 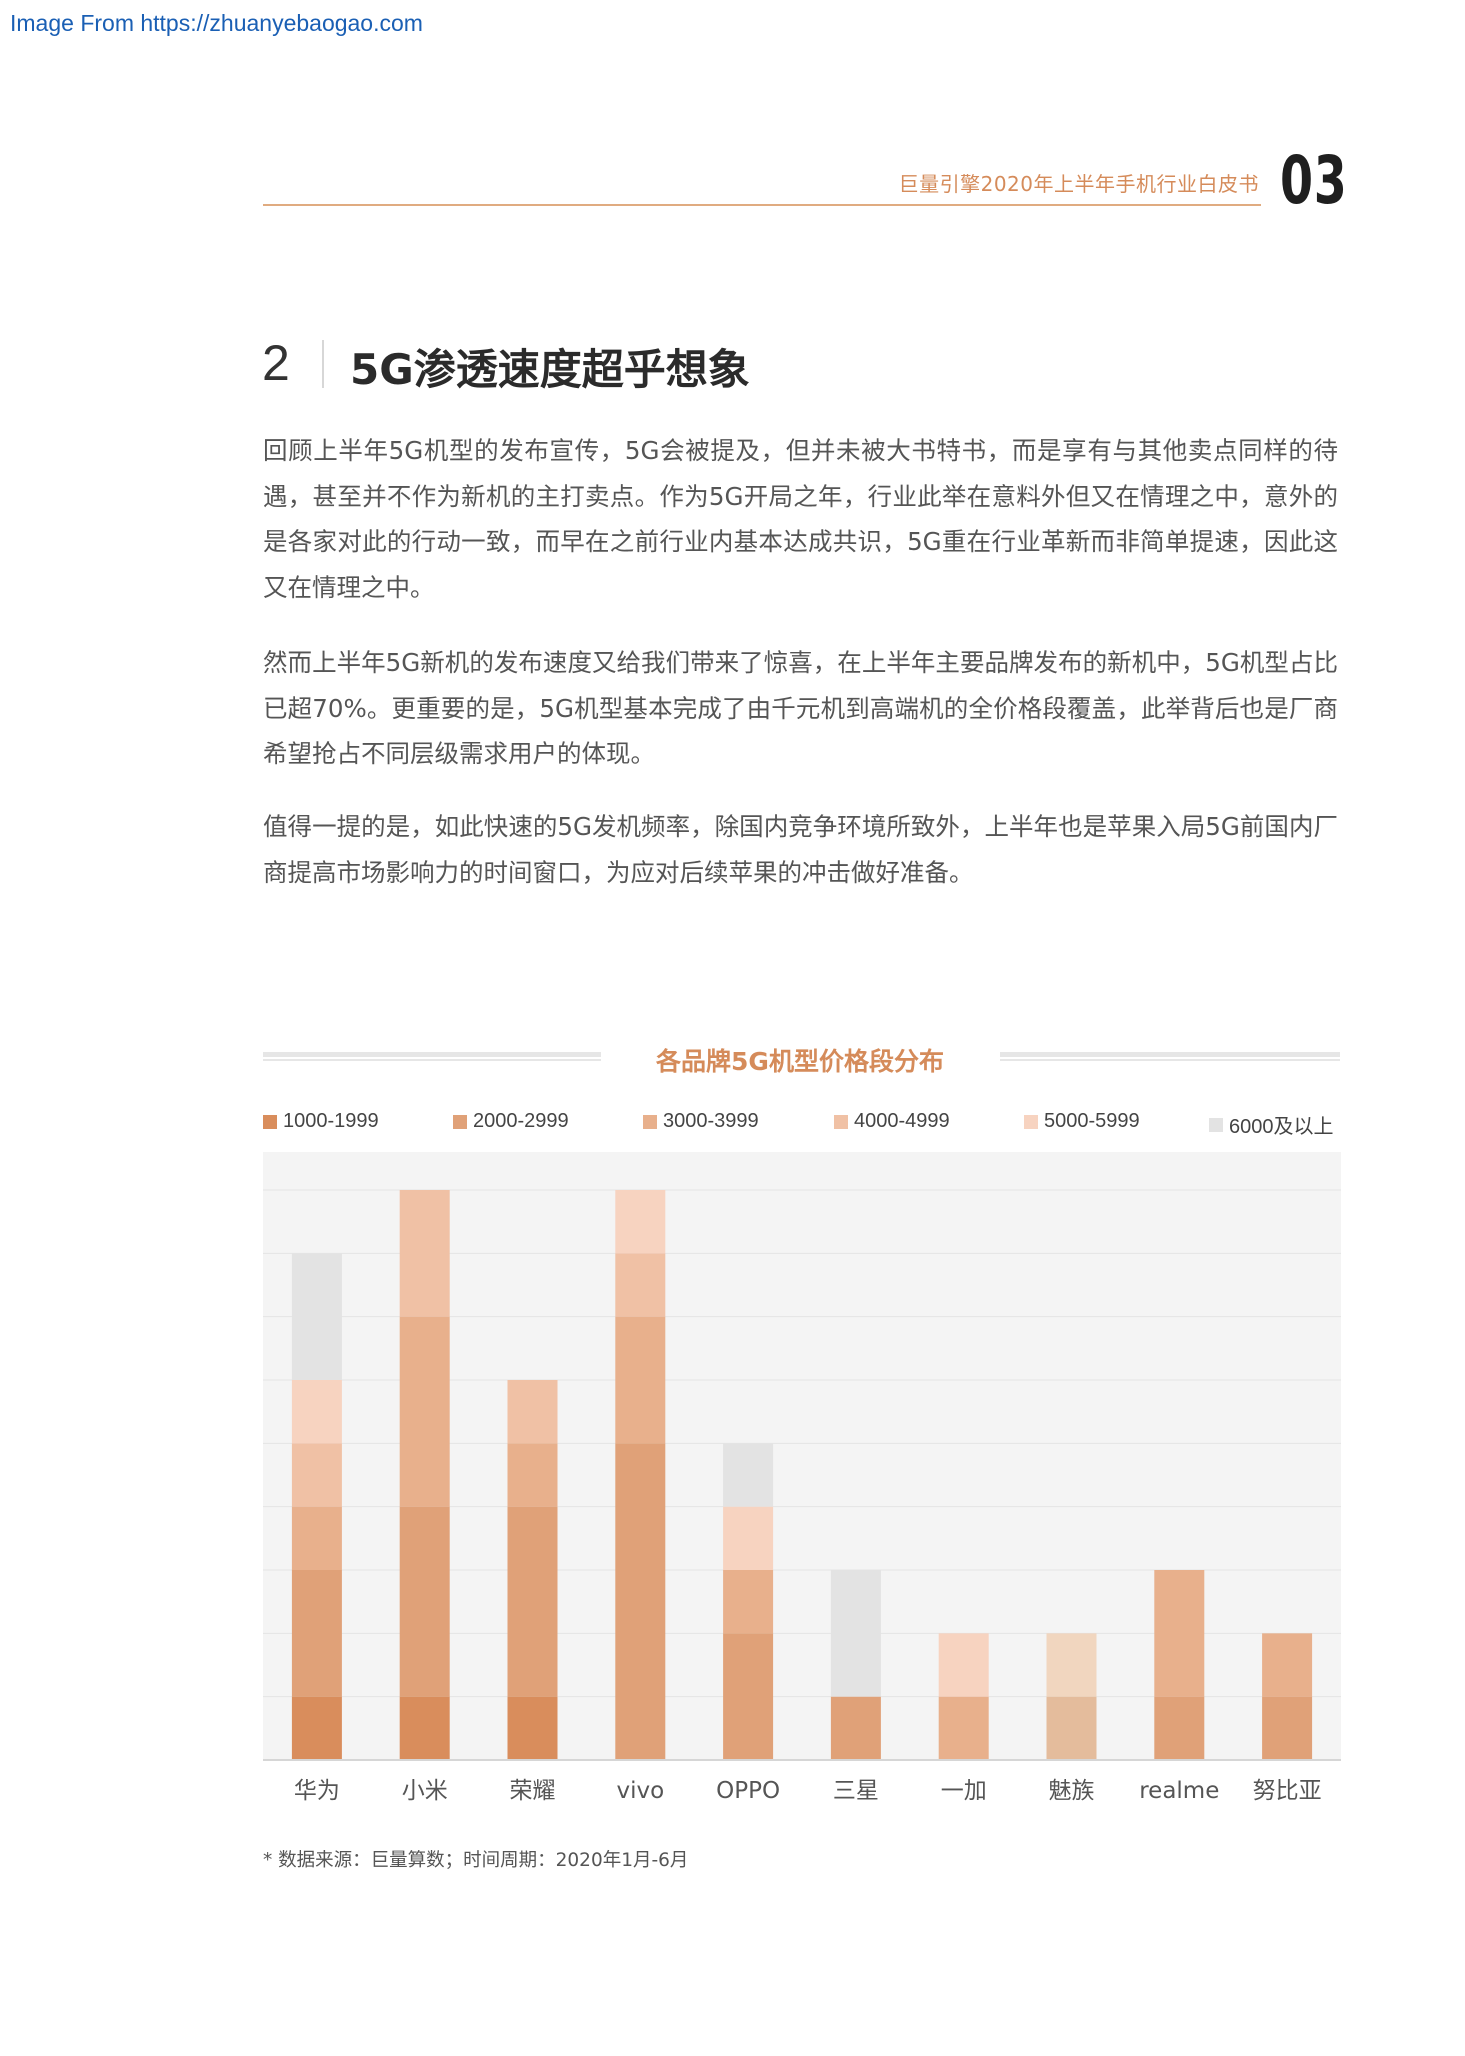 What do you see at coordinates (323, 364) in the screenshot?
I see `section-divider` at bounding box center [323, 364].